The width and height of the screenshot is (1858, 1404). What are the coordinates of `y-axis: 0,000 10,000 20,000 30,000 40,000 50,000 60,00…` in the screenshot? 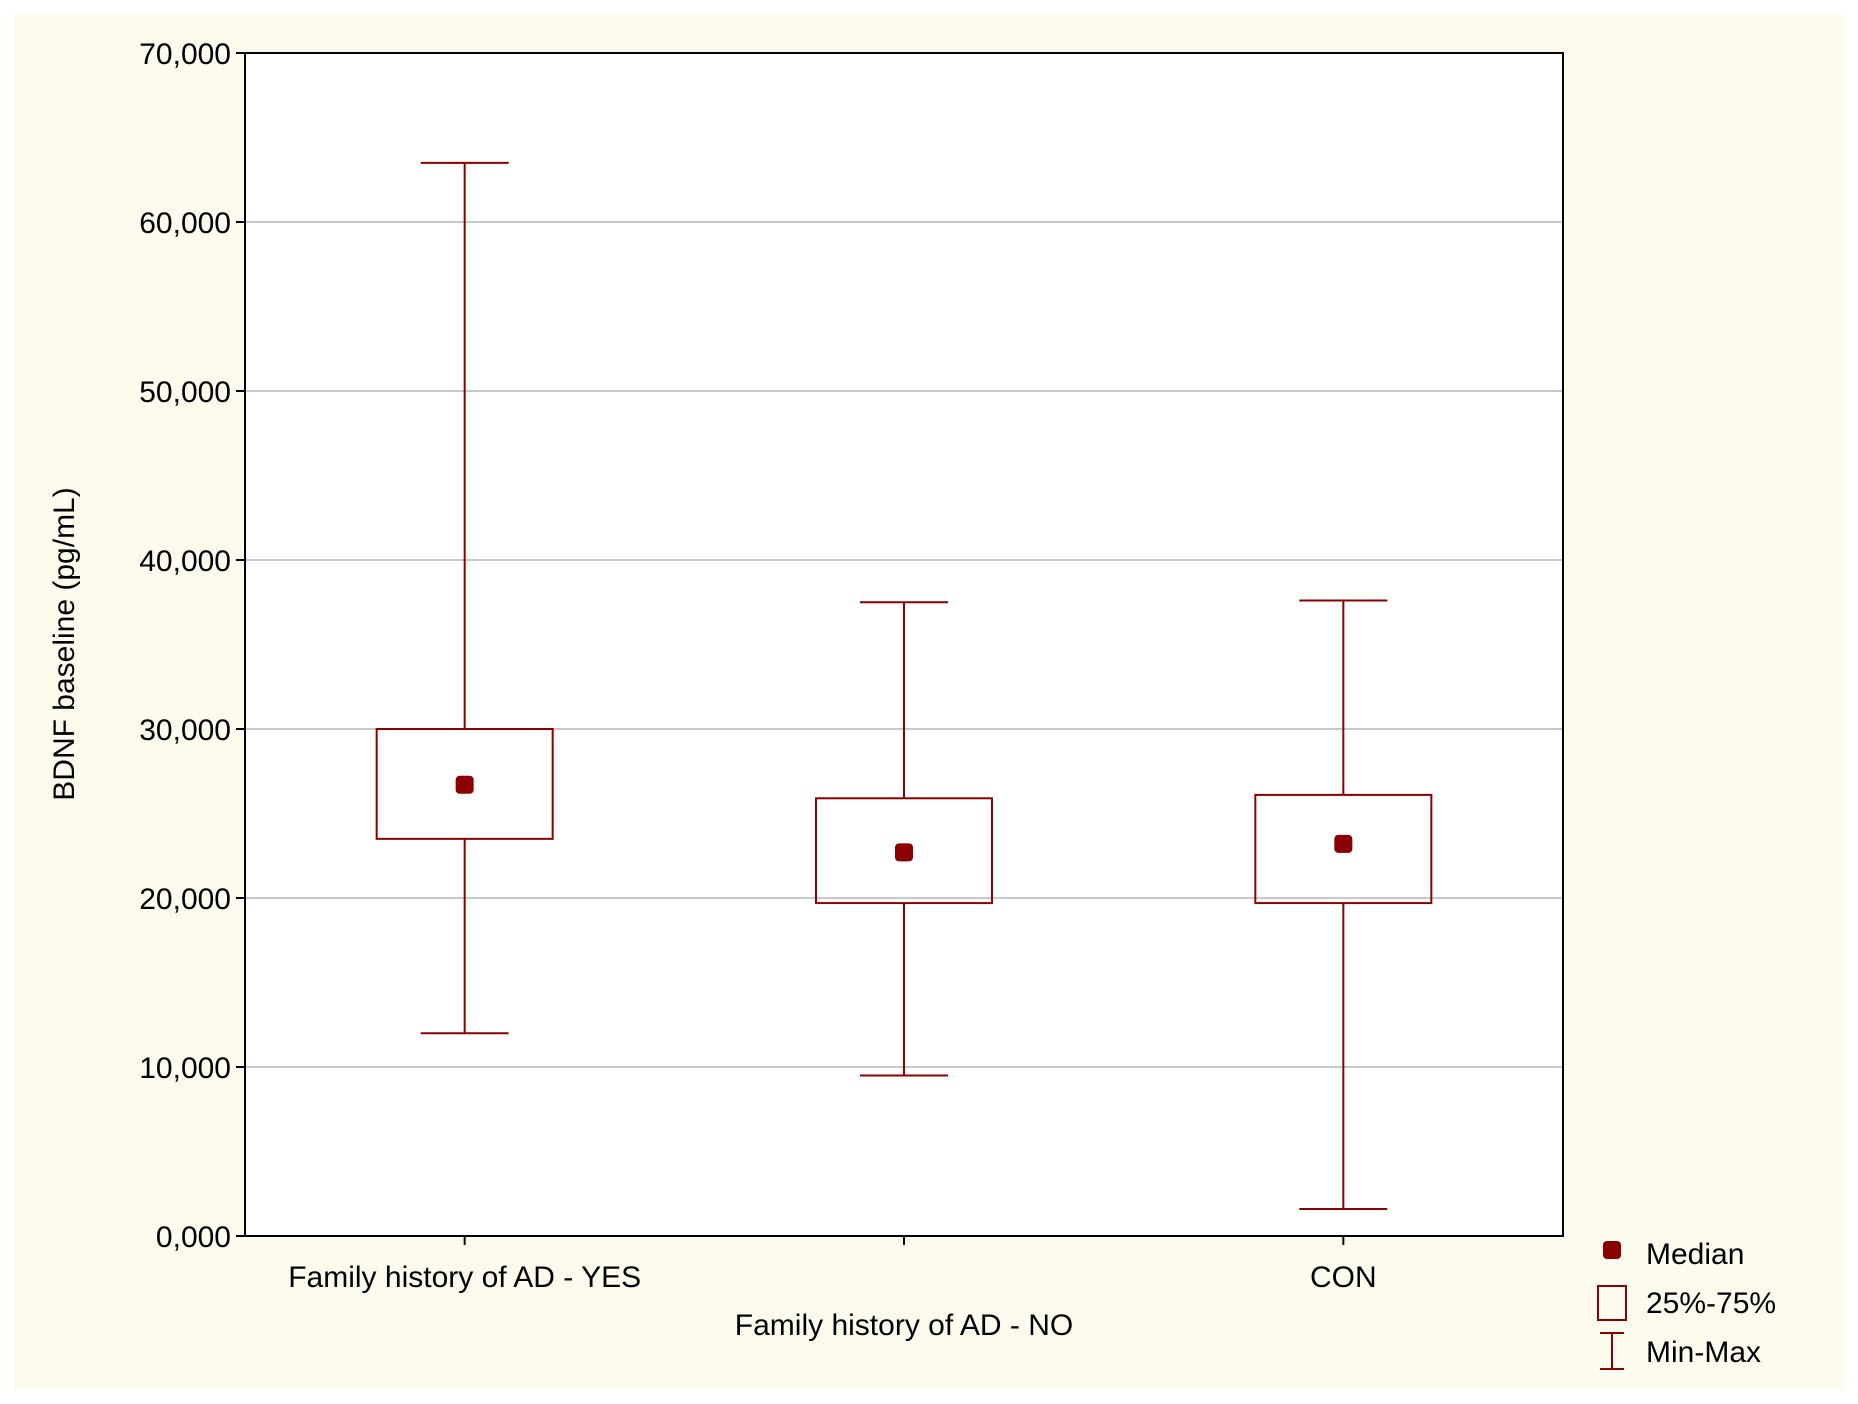 It's located at (192, 646).